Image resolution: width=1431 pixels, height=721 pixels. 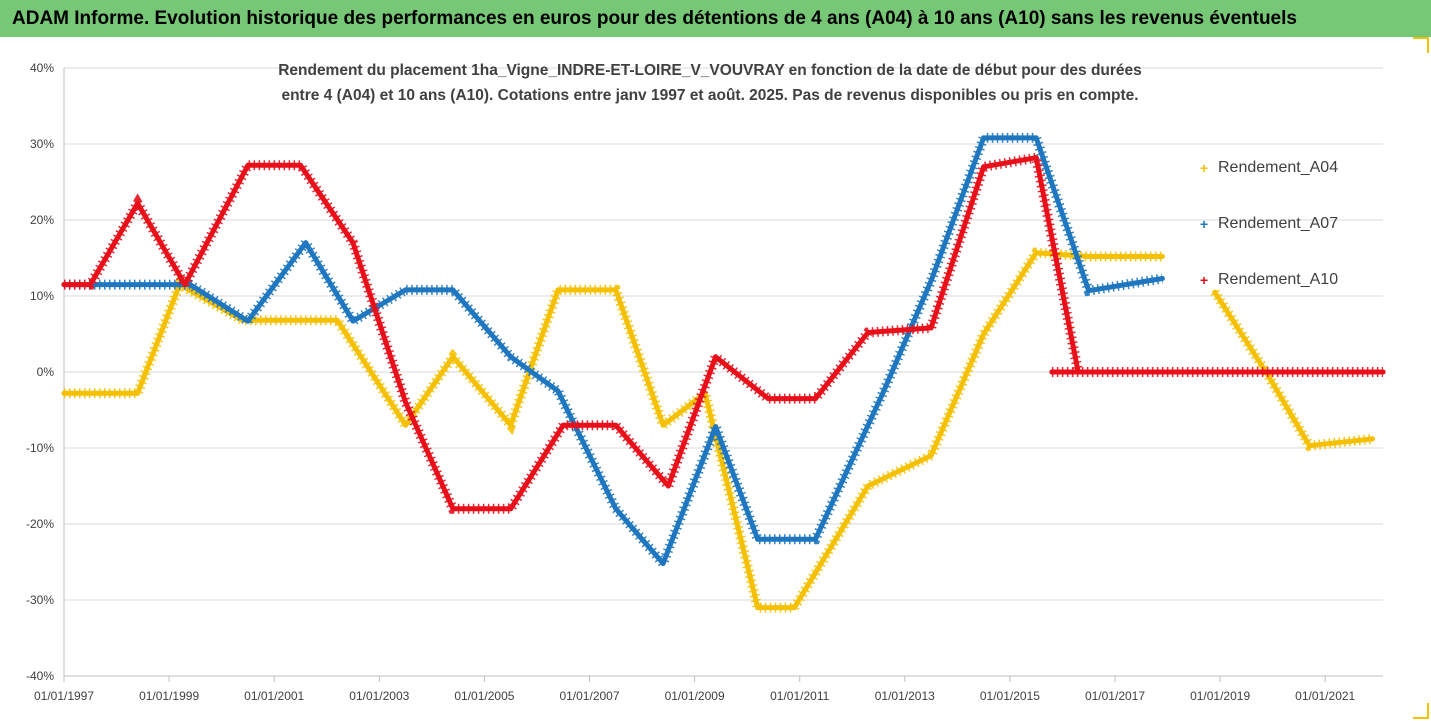 I want to click on y-tick-label: -10%, so click(x=40, y=448).